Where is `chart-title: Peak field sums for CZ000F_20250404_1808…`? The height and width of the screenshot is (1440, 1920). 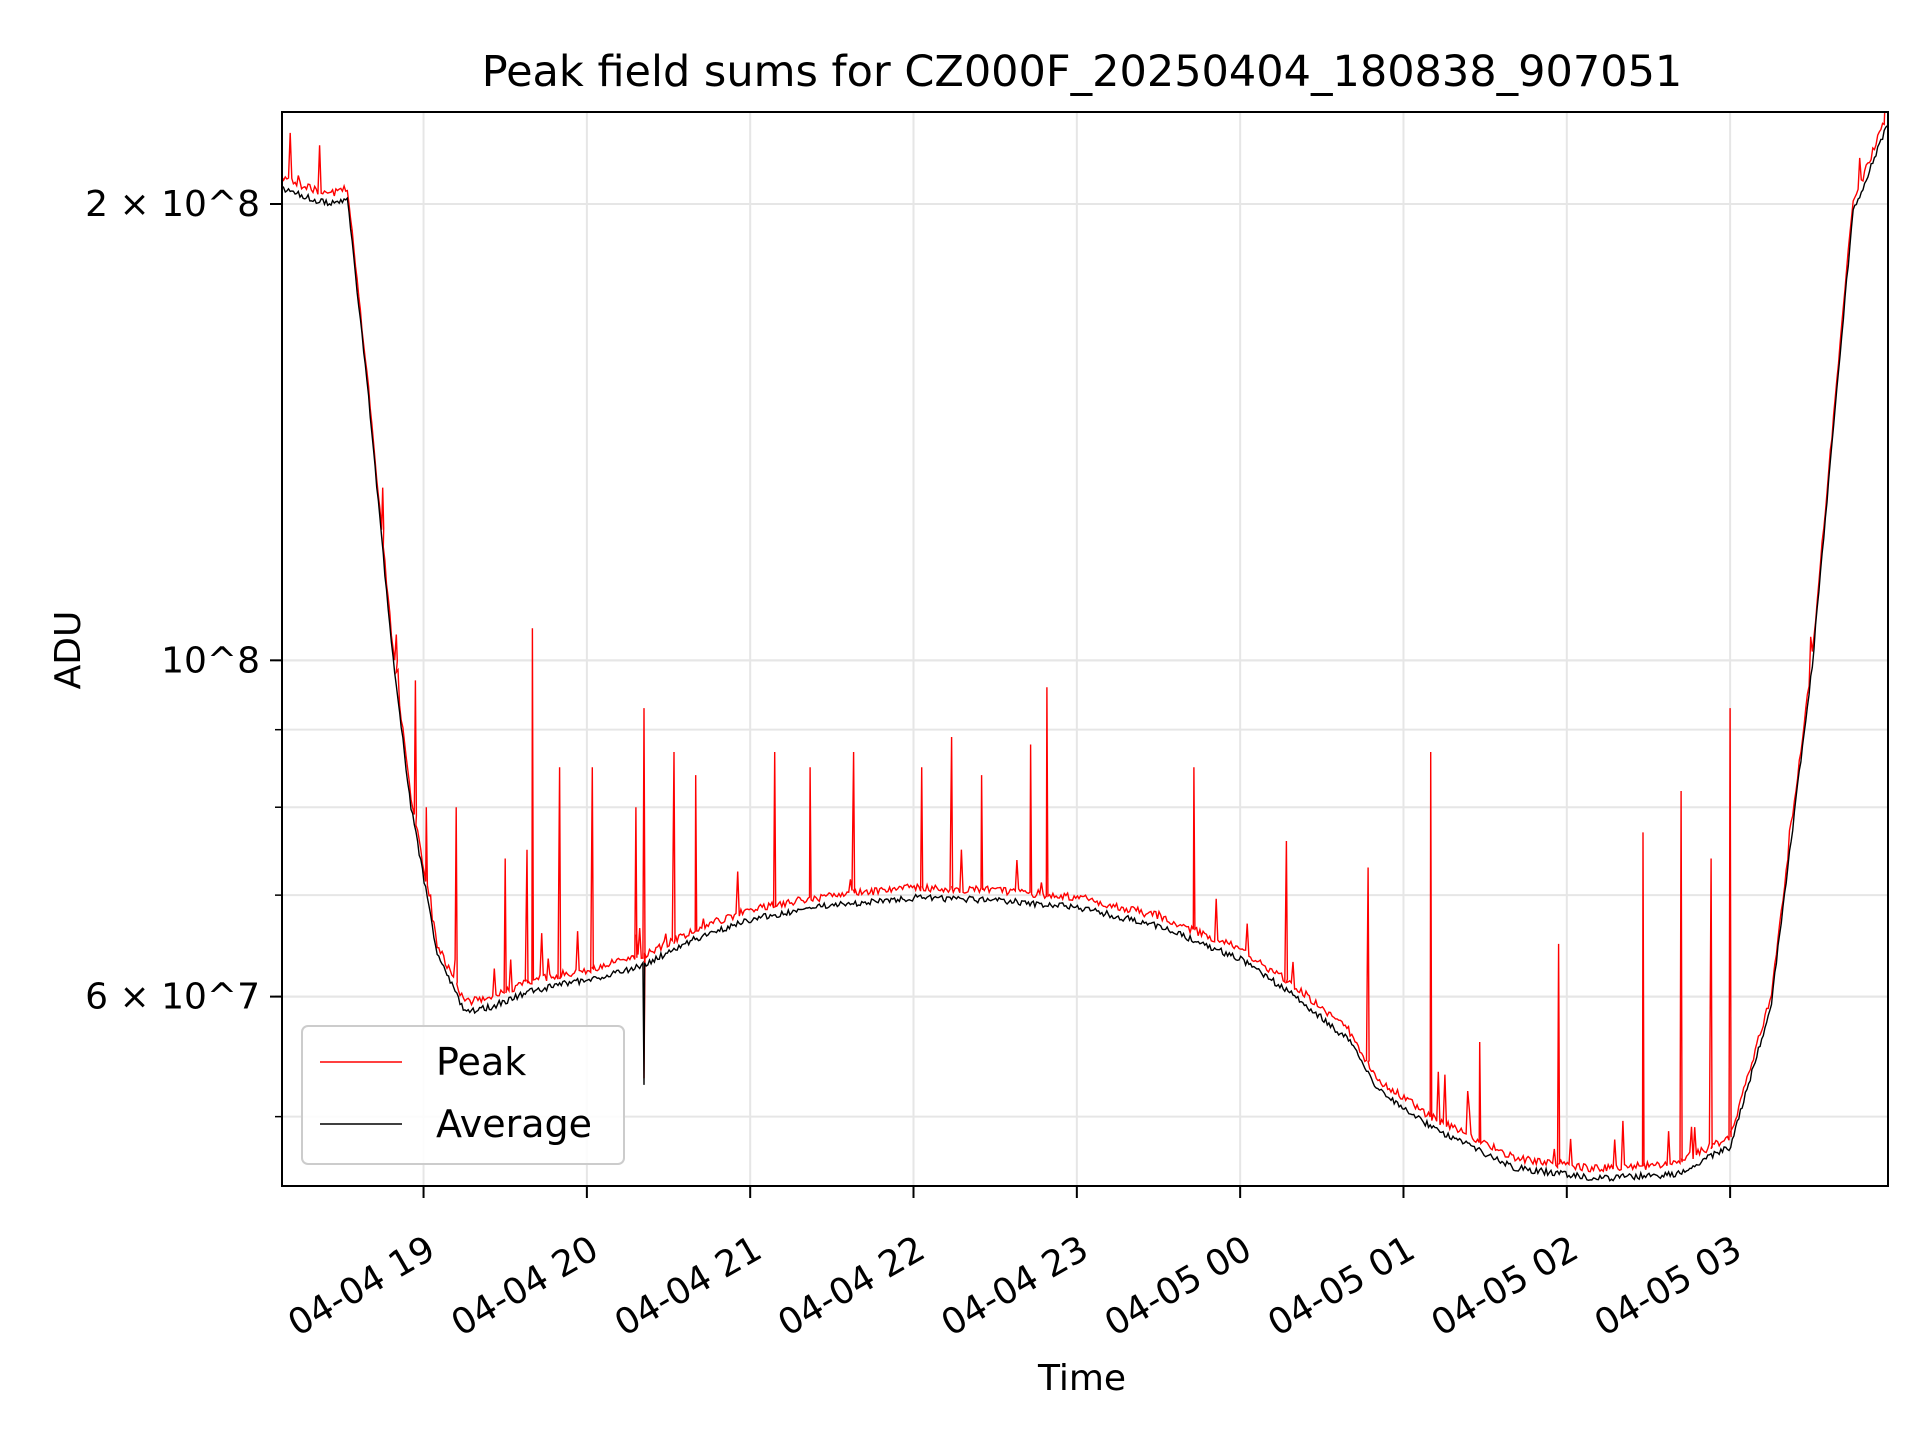 chart-title: Peak field sums for CZ000F_20250404_1808… is located at coordinates (1082, 72).